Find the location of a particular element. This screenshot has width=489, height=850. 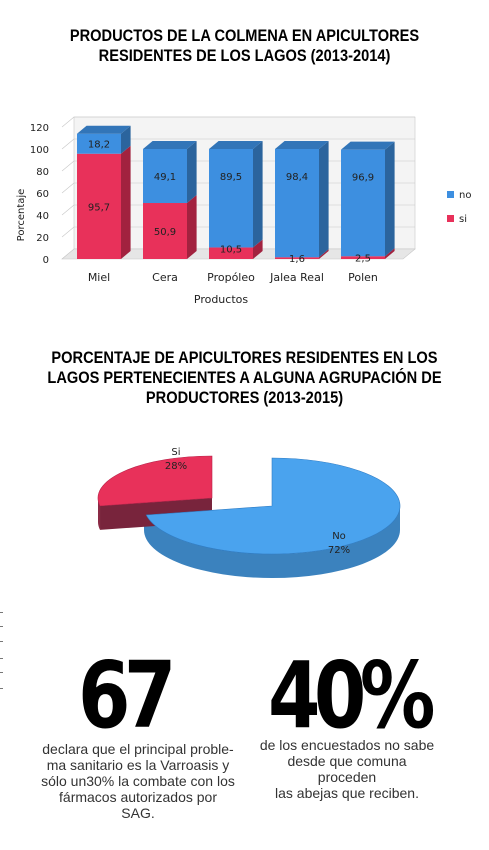

bar-y-tick-label: 40 is located at coordinates (42, 216).